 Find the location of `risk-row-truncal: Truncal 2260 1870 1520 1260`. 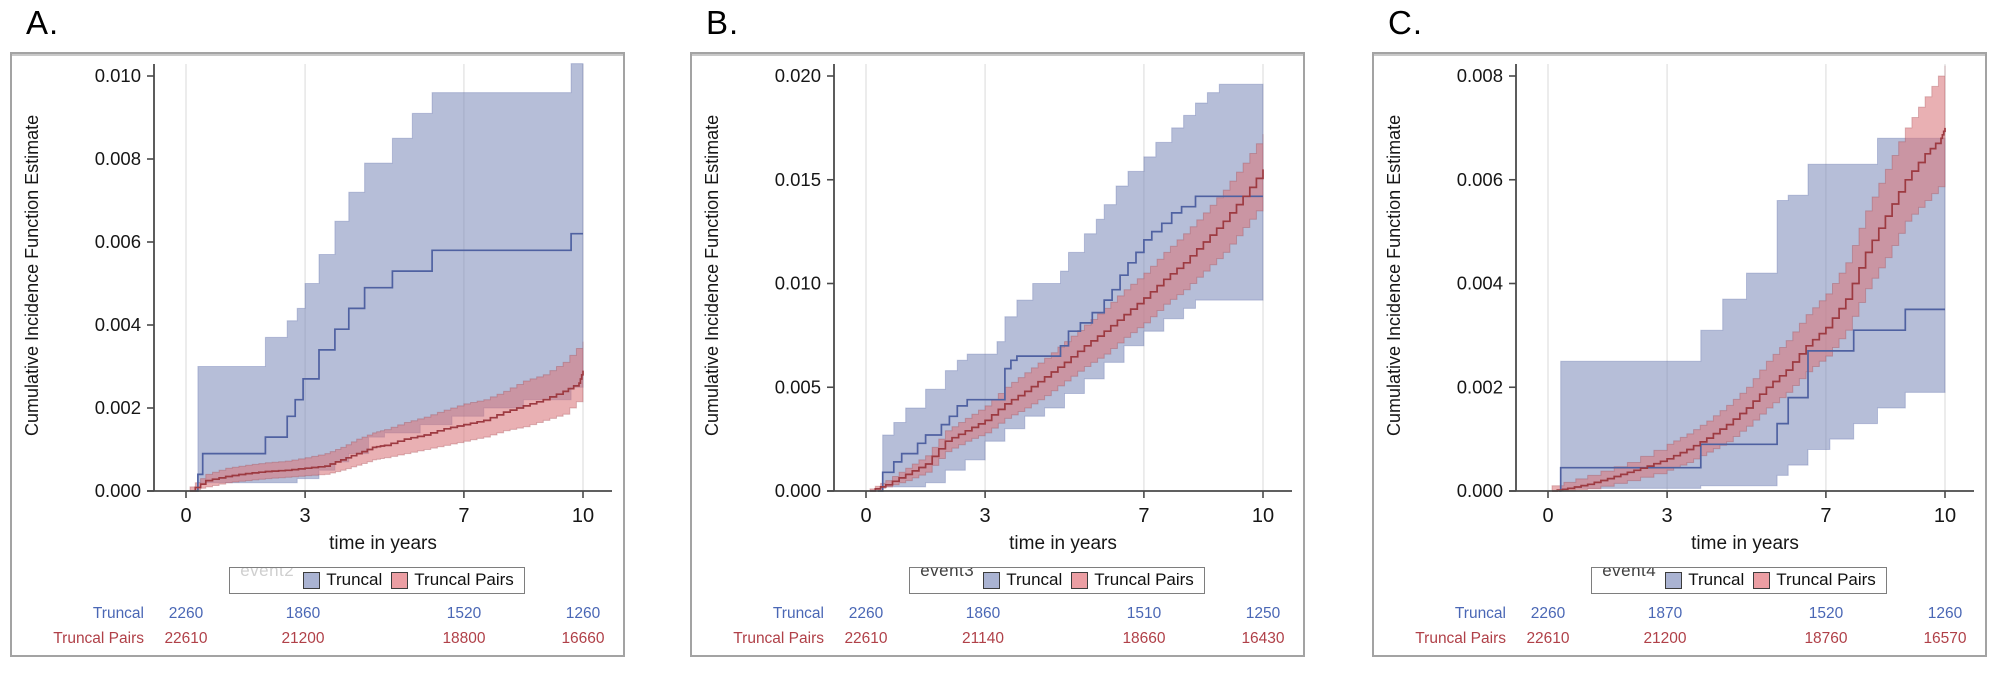

risk-row-truncal: Truncal 2260 1870 1520 1260 is located at coordinates (1681, 616).